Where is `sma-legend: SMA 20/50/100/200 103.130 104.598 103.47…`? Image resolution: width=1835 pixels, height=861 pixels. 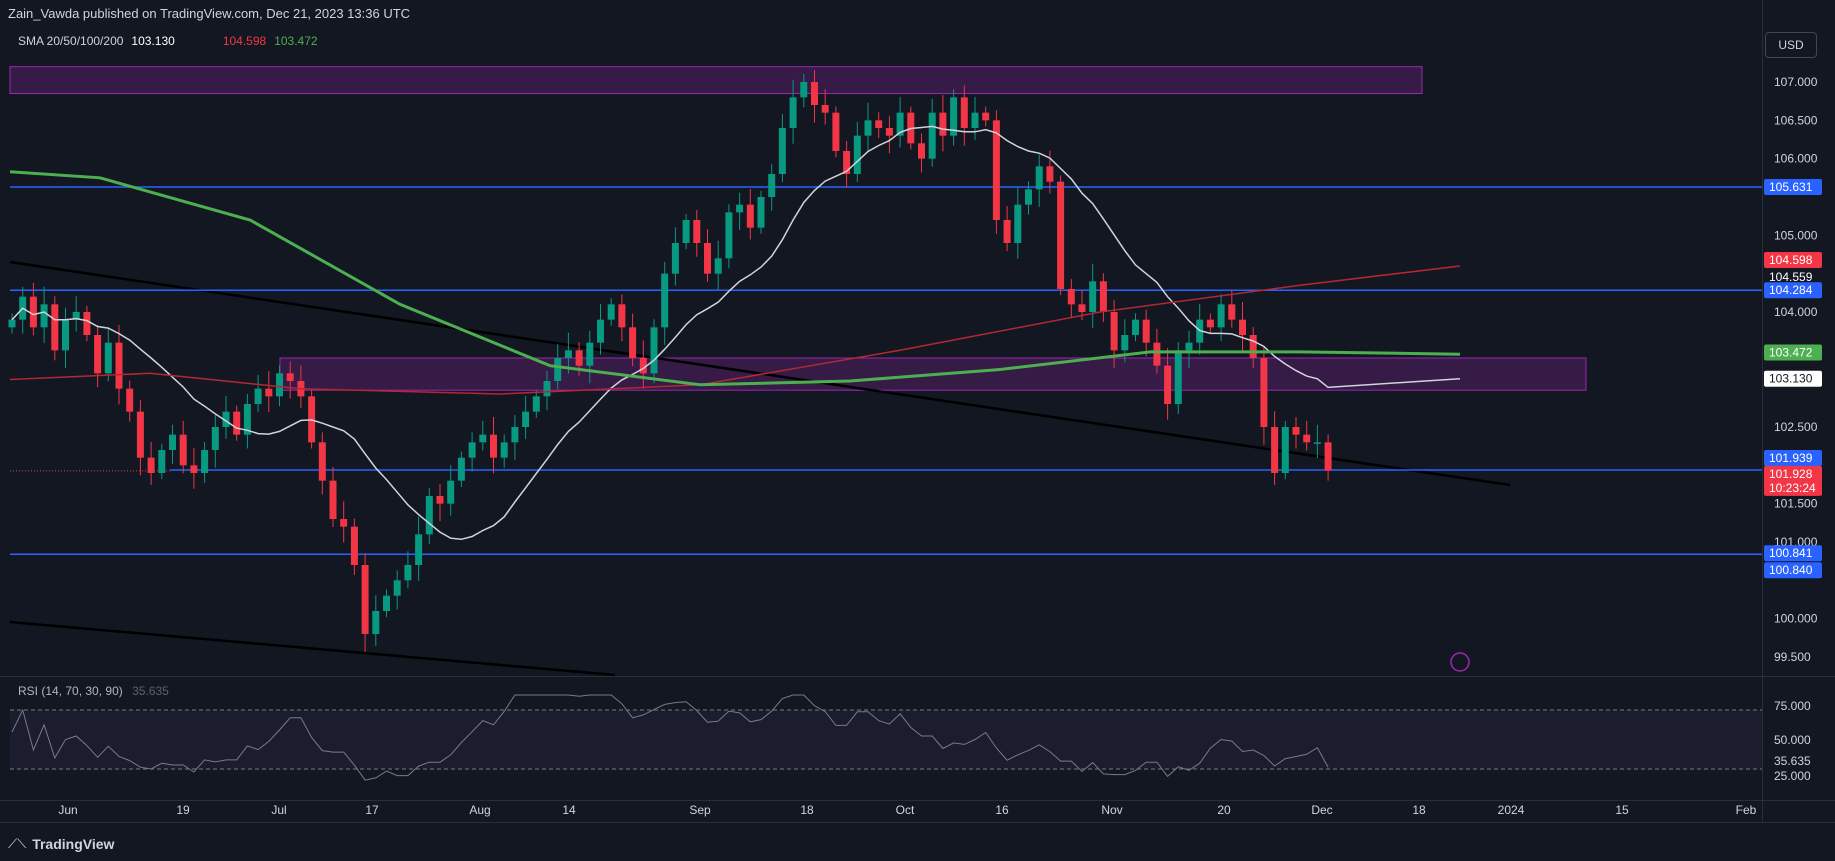 sma-legend: SMA 20/50/100/200 103.130 104.598 103.47… is located at coordinates (168, 41).